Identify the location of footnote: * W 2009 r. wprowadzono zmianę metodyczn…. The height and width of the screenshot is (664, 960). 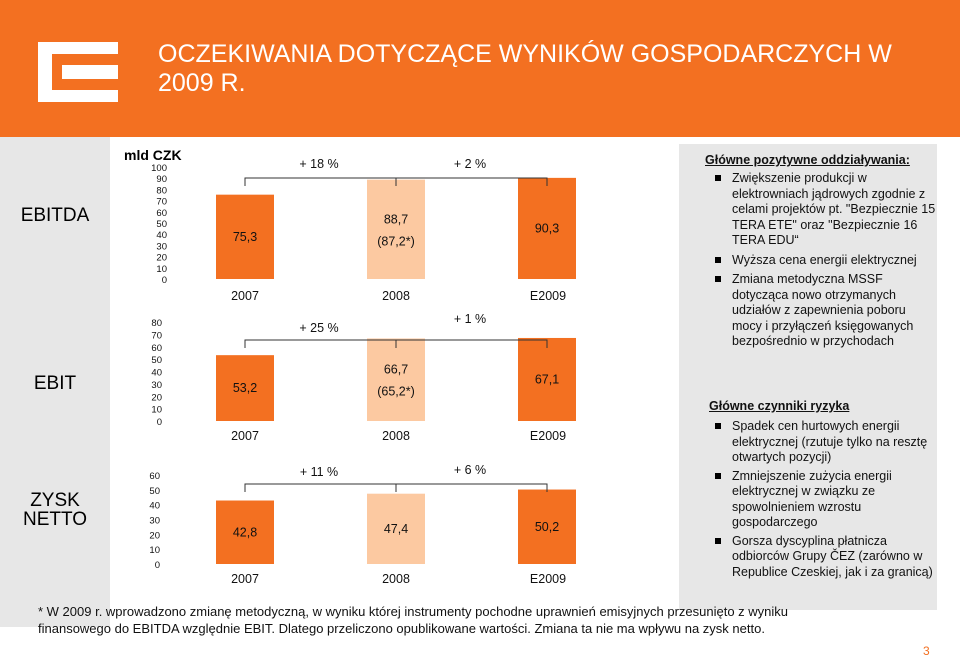
(413, 620).